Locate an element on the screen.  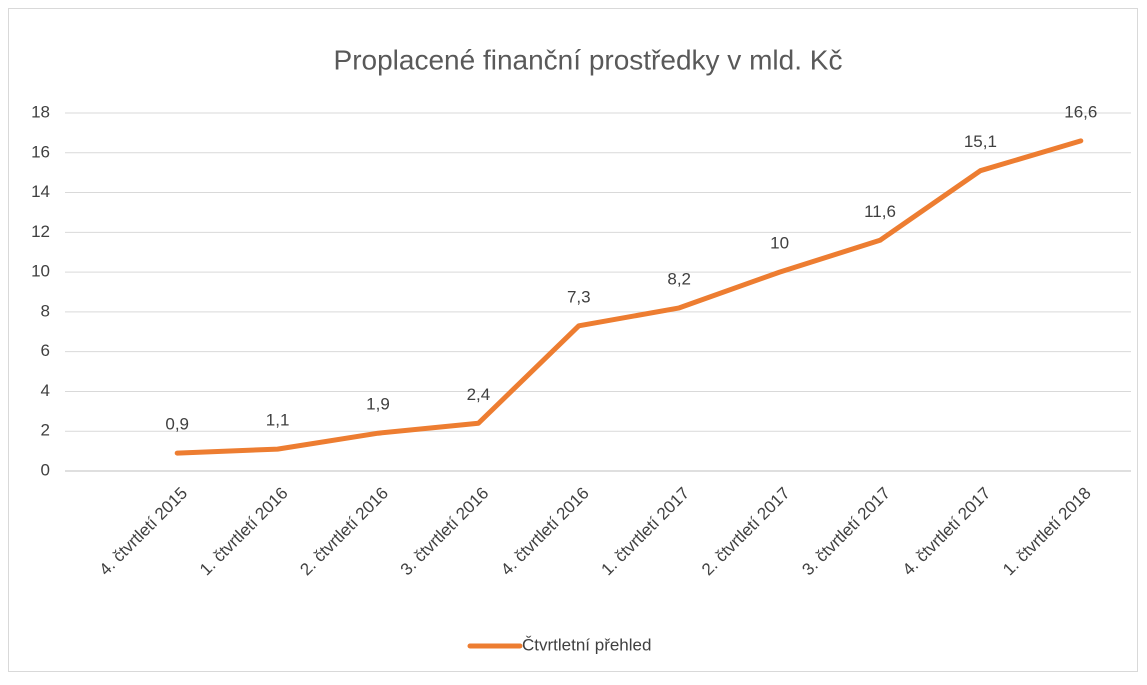
data-label: 16,6 is located at coordinates (1080, 111).